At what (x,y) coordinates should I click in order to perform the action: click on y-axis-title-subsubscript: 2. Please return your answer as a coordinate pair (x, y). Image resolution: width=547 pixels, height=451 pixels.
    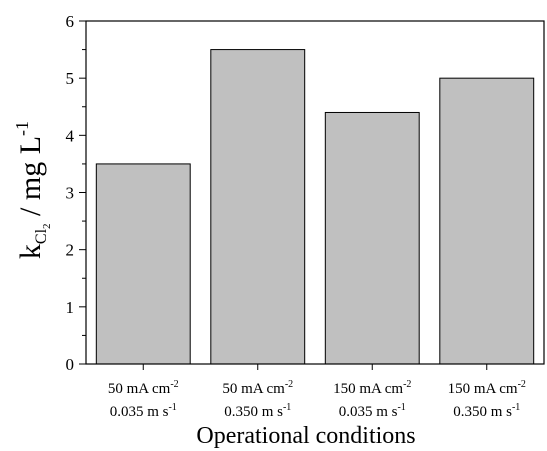
    Looking at the image, I should click on (47, 226).